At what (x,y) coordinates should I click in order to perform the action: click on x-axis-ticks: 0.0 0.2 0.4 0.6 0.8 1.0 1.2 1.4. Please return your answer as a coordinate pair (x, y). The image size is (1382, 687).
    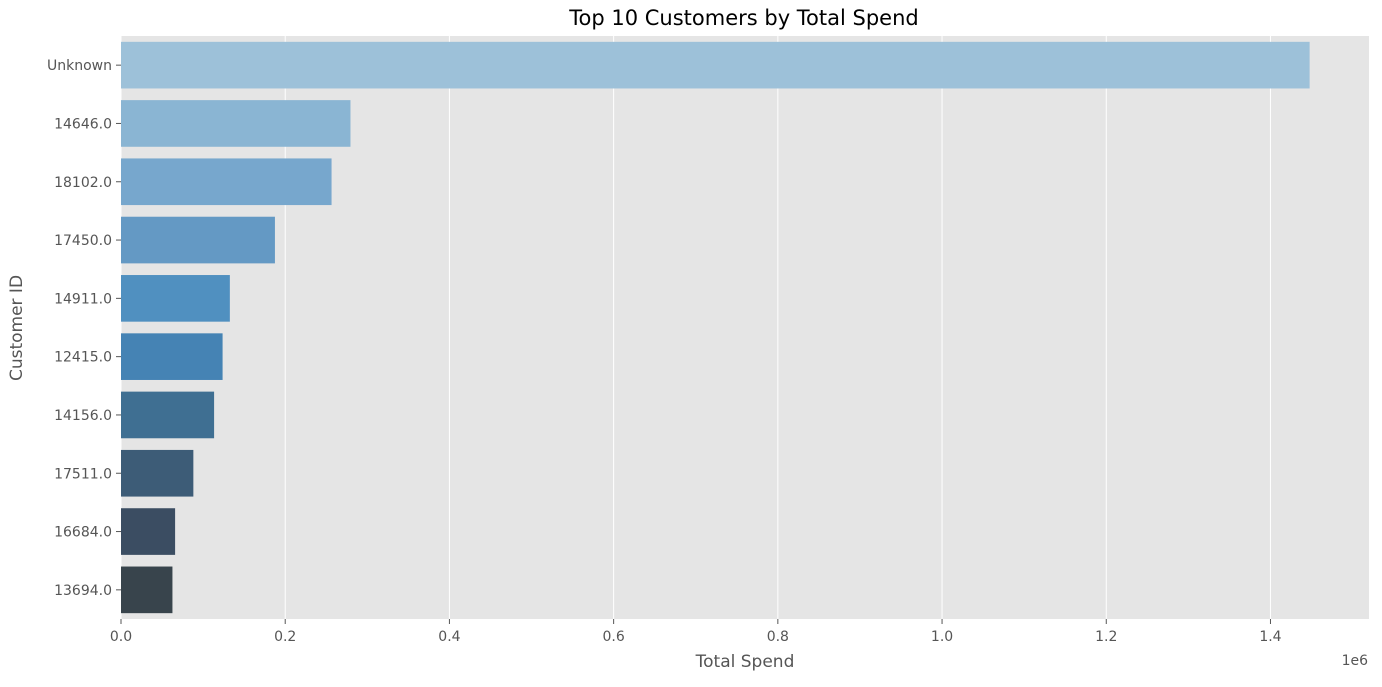
    Looking at the image, I should click on (696, 632).